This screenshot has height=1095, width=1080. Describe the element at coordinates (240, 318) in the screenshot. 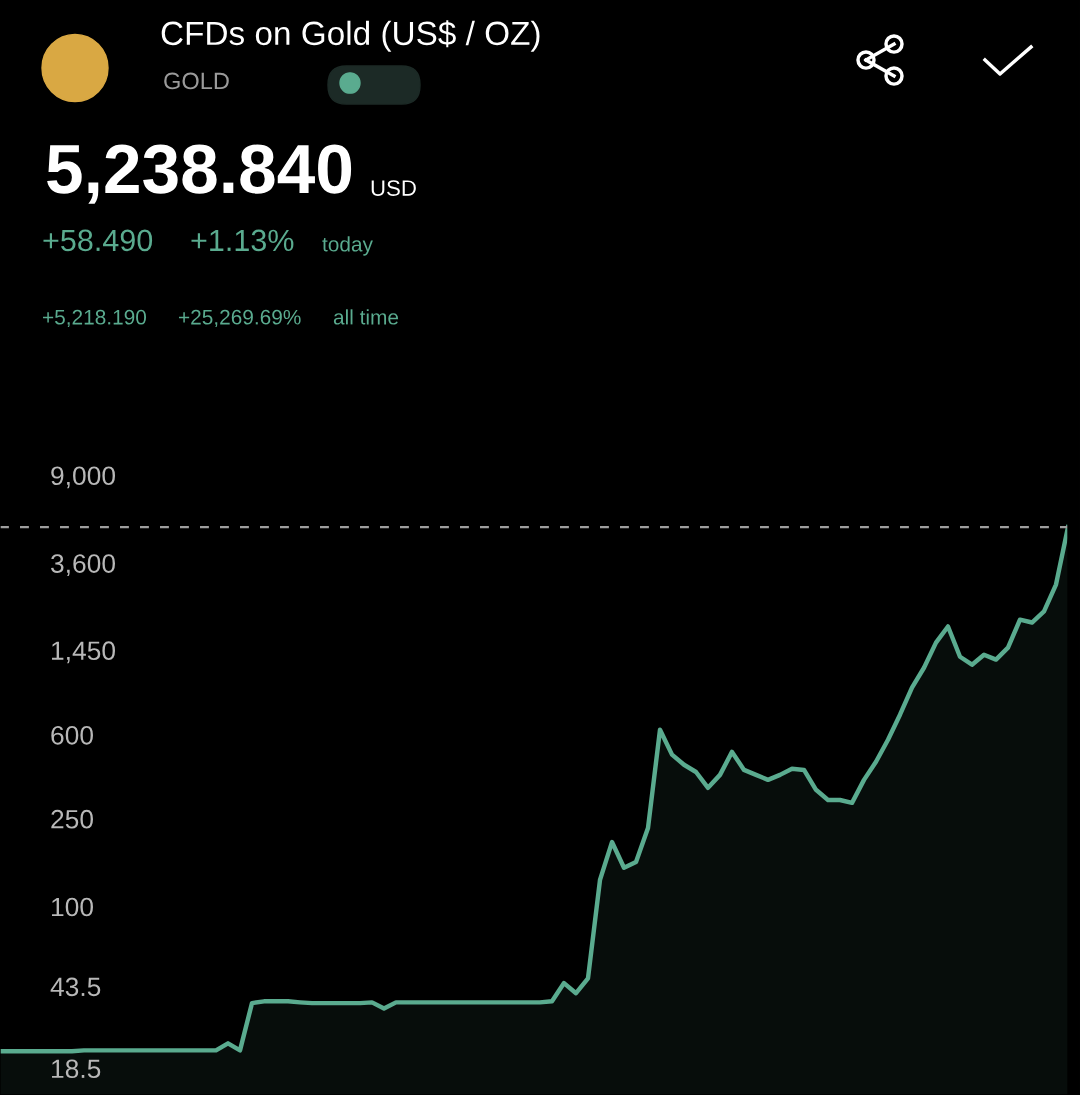

I see `text: +25,269.69%` at that location.